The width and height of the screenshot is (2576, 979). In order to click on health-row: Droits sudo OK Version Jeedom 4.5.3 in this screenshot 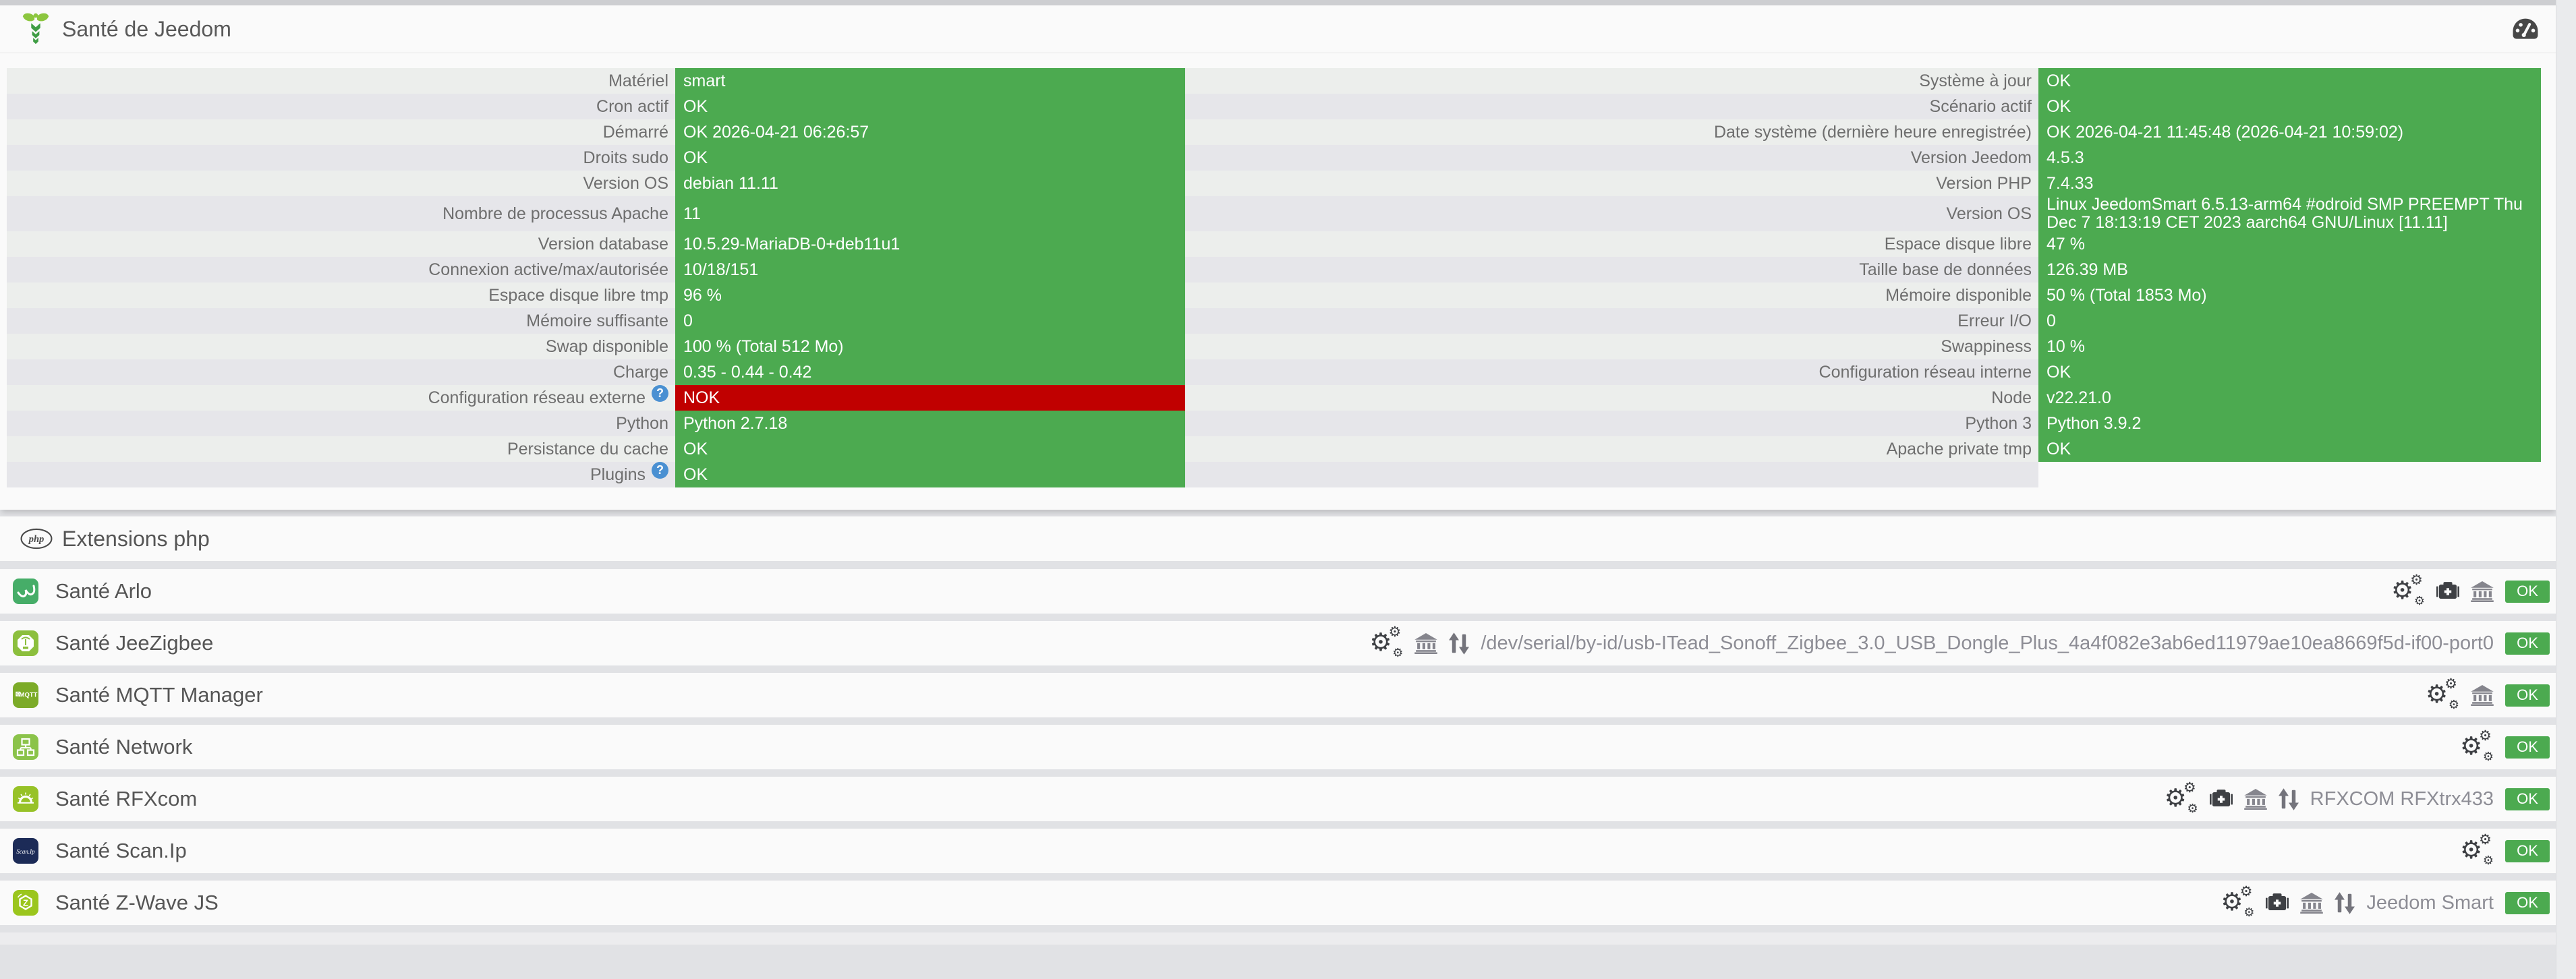, I will do `click(1278, 158)`.